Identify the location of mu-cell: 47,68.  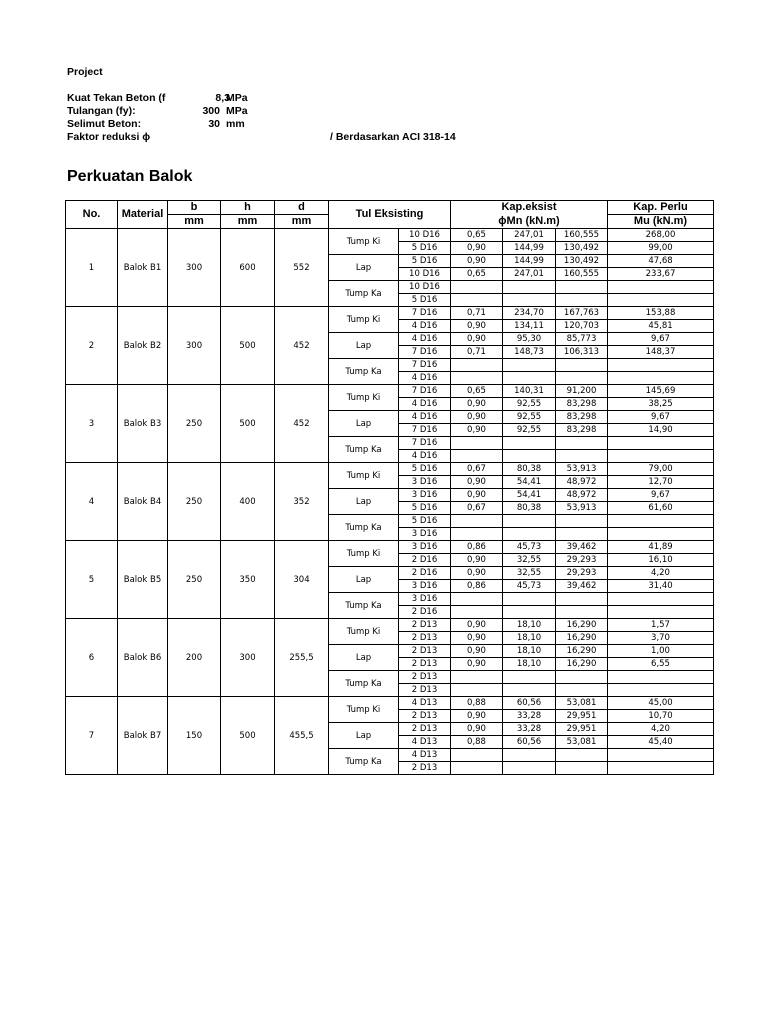
(660, 261).